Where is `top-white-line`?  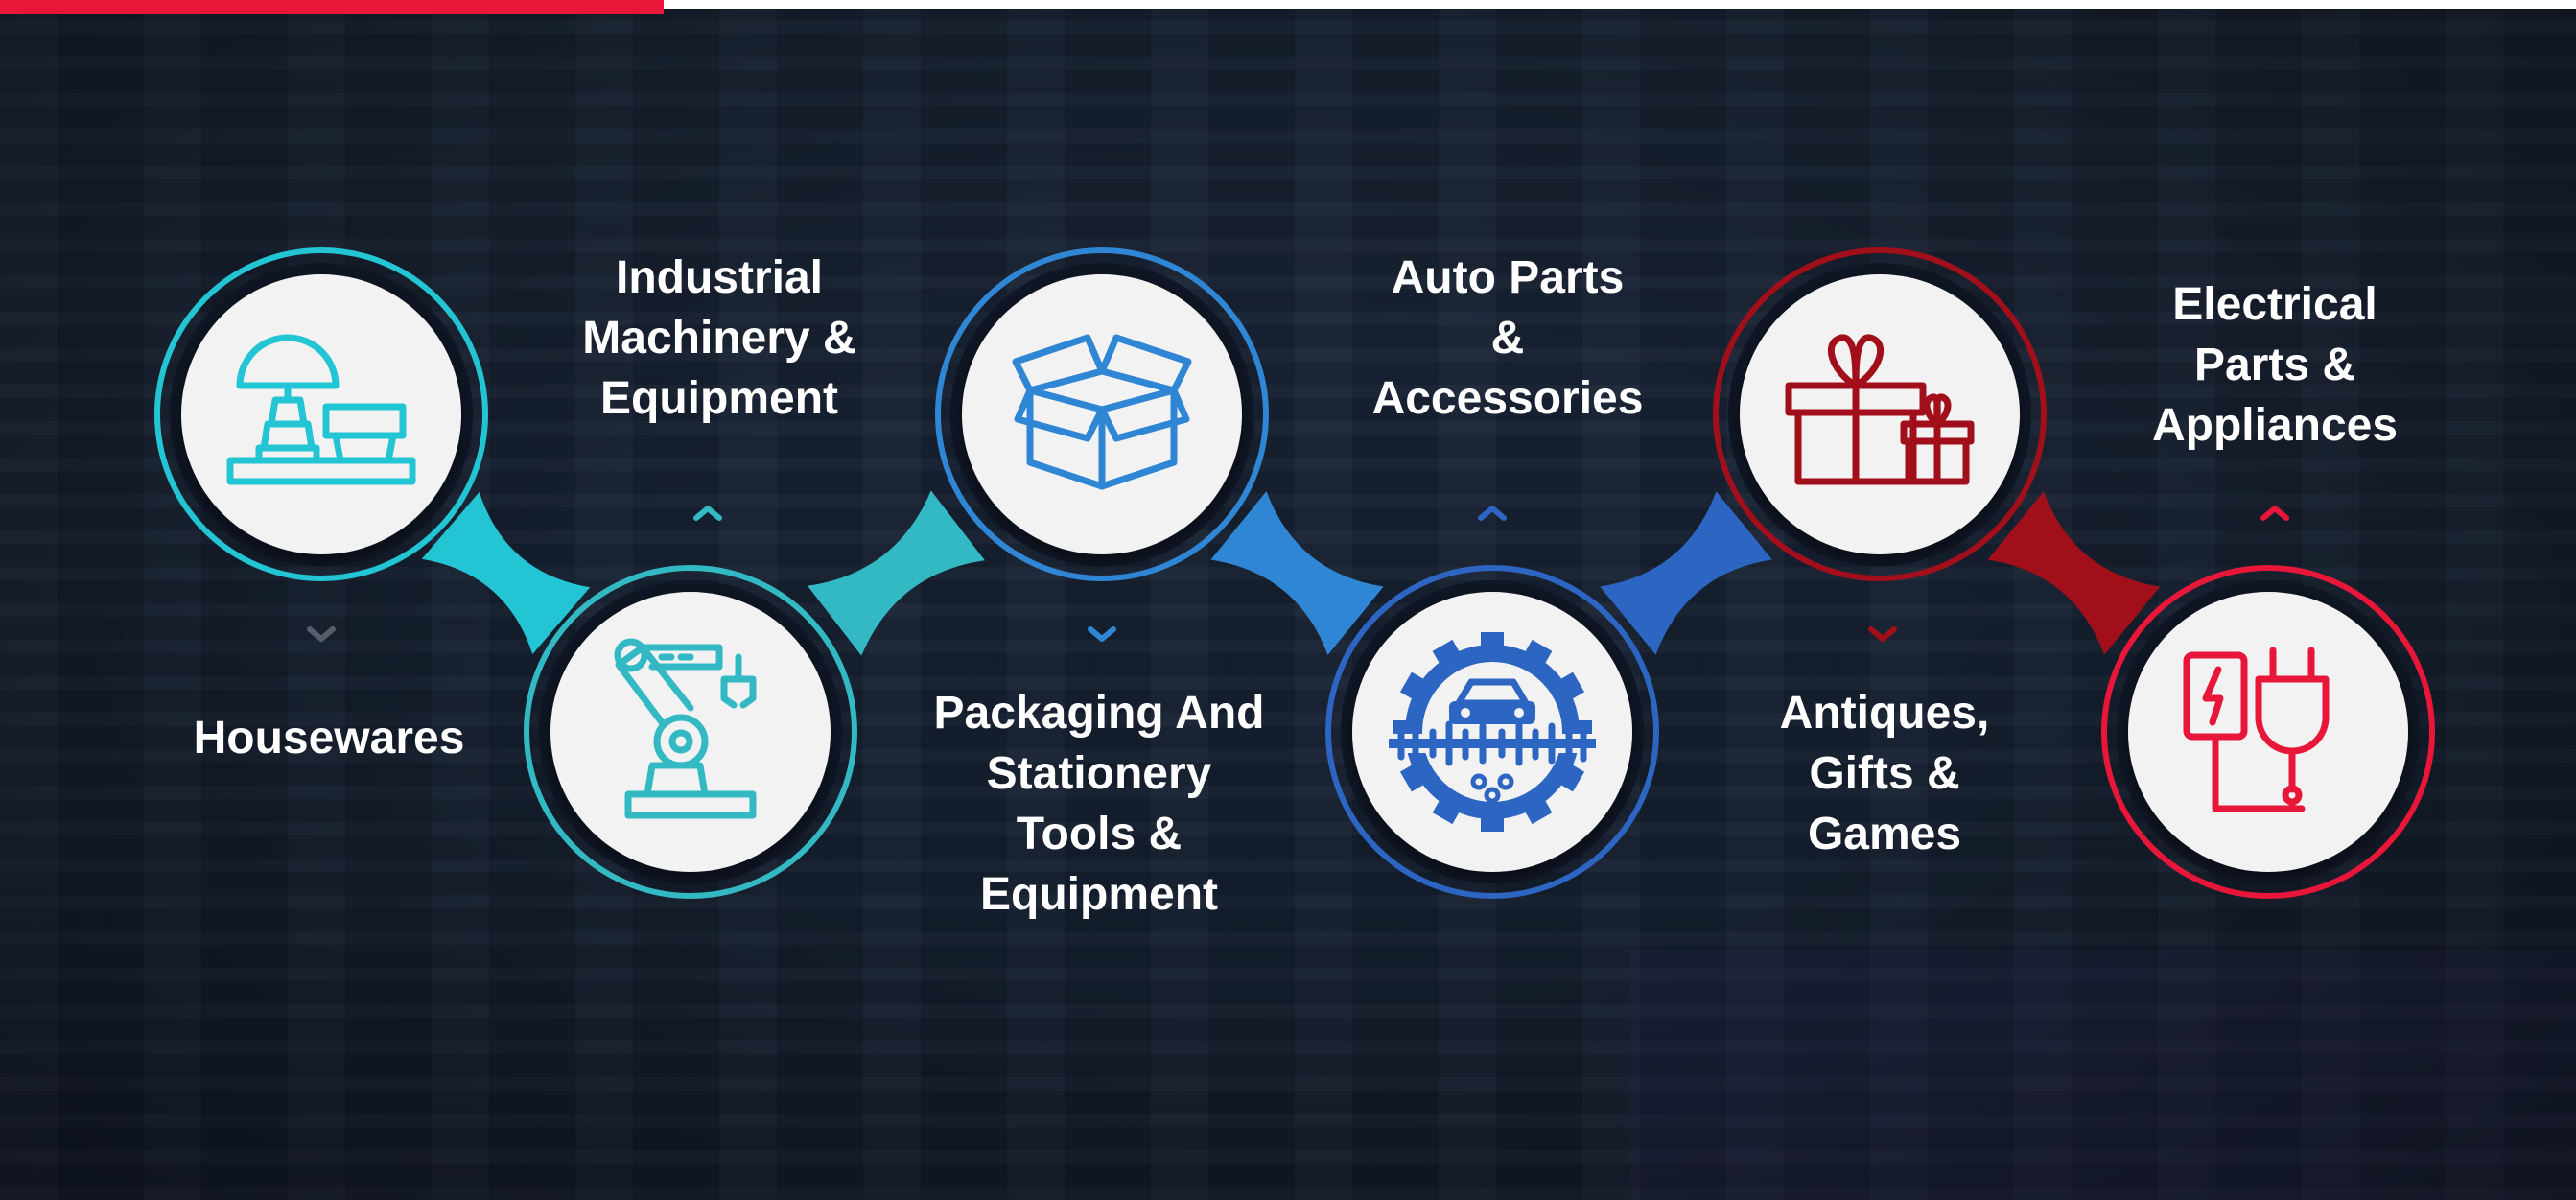 top-white-line is located at coordinates (1288, 4).